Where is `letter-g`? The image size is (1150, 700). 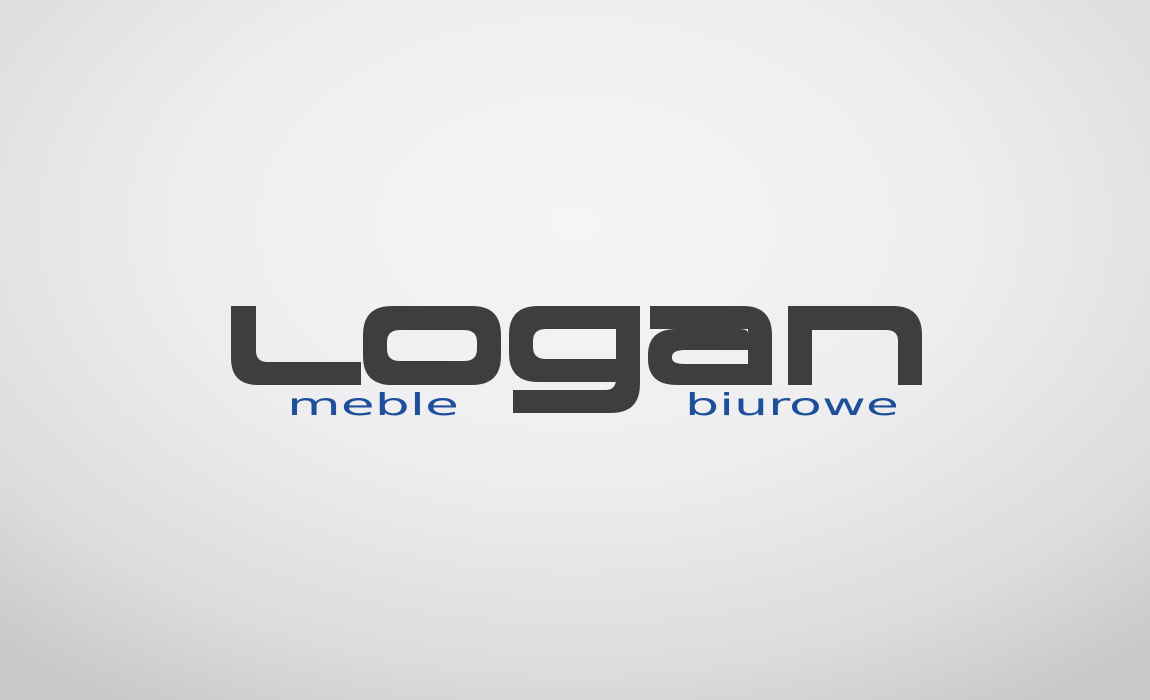
letter-g is located at coordinates (574, 359).